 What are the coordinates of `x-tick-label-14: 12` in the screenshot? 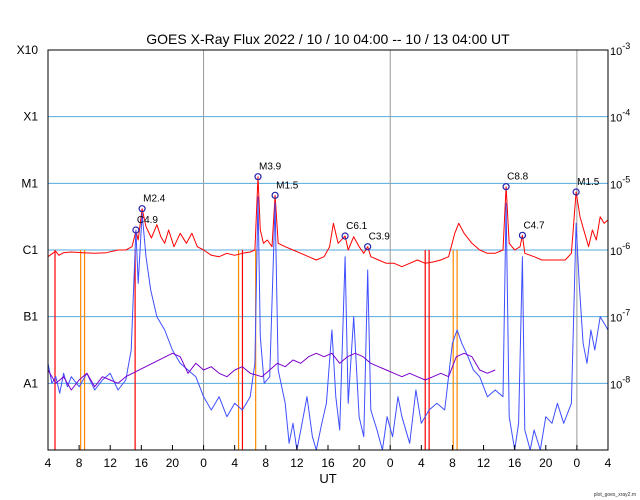 It's located at (484, 463).